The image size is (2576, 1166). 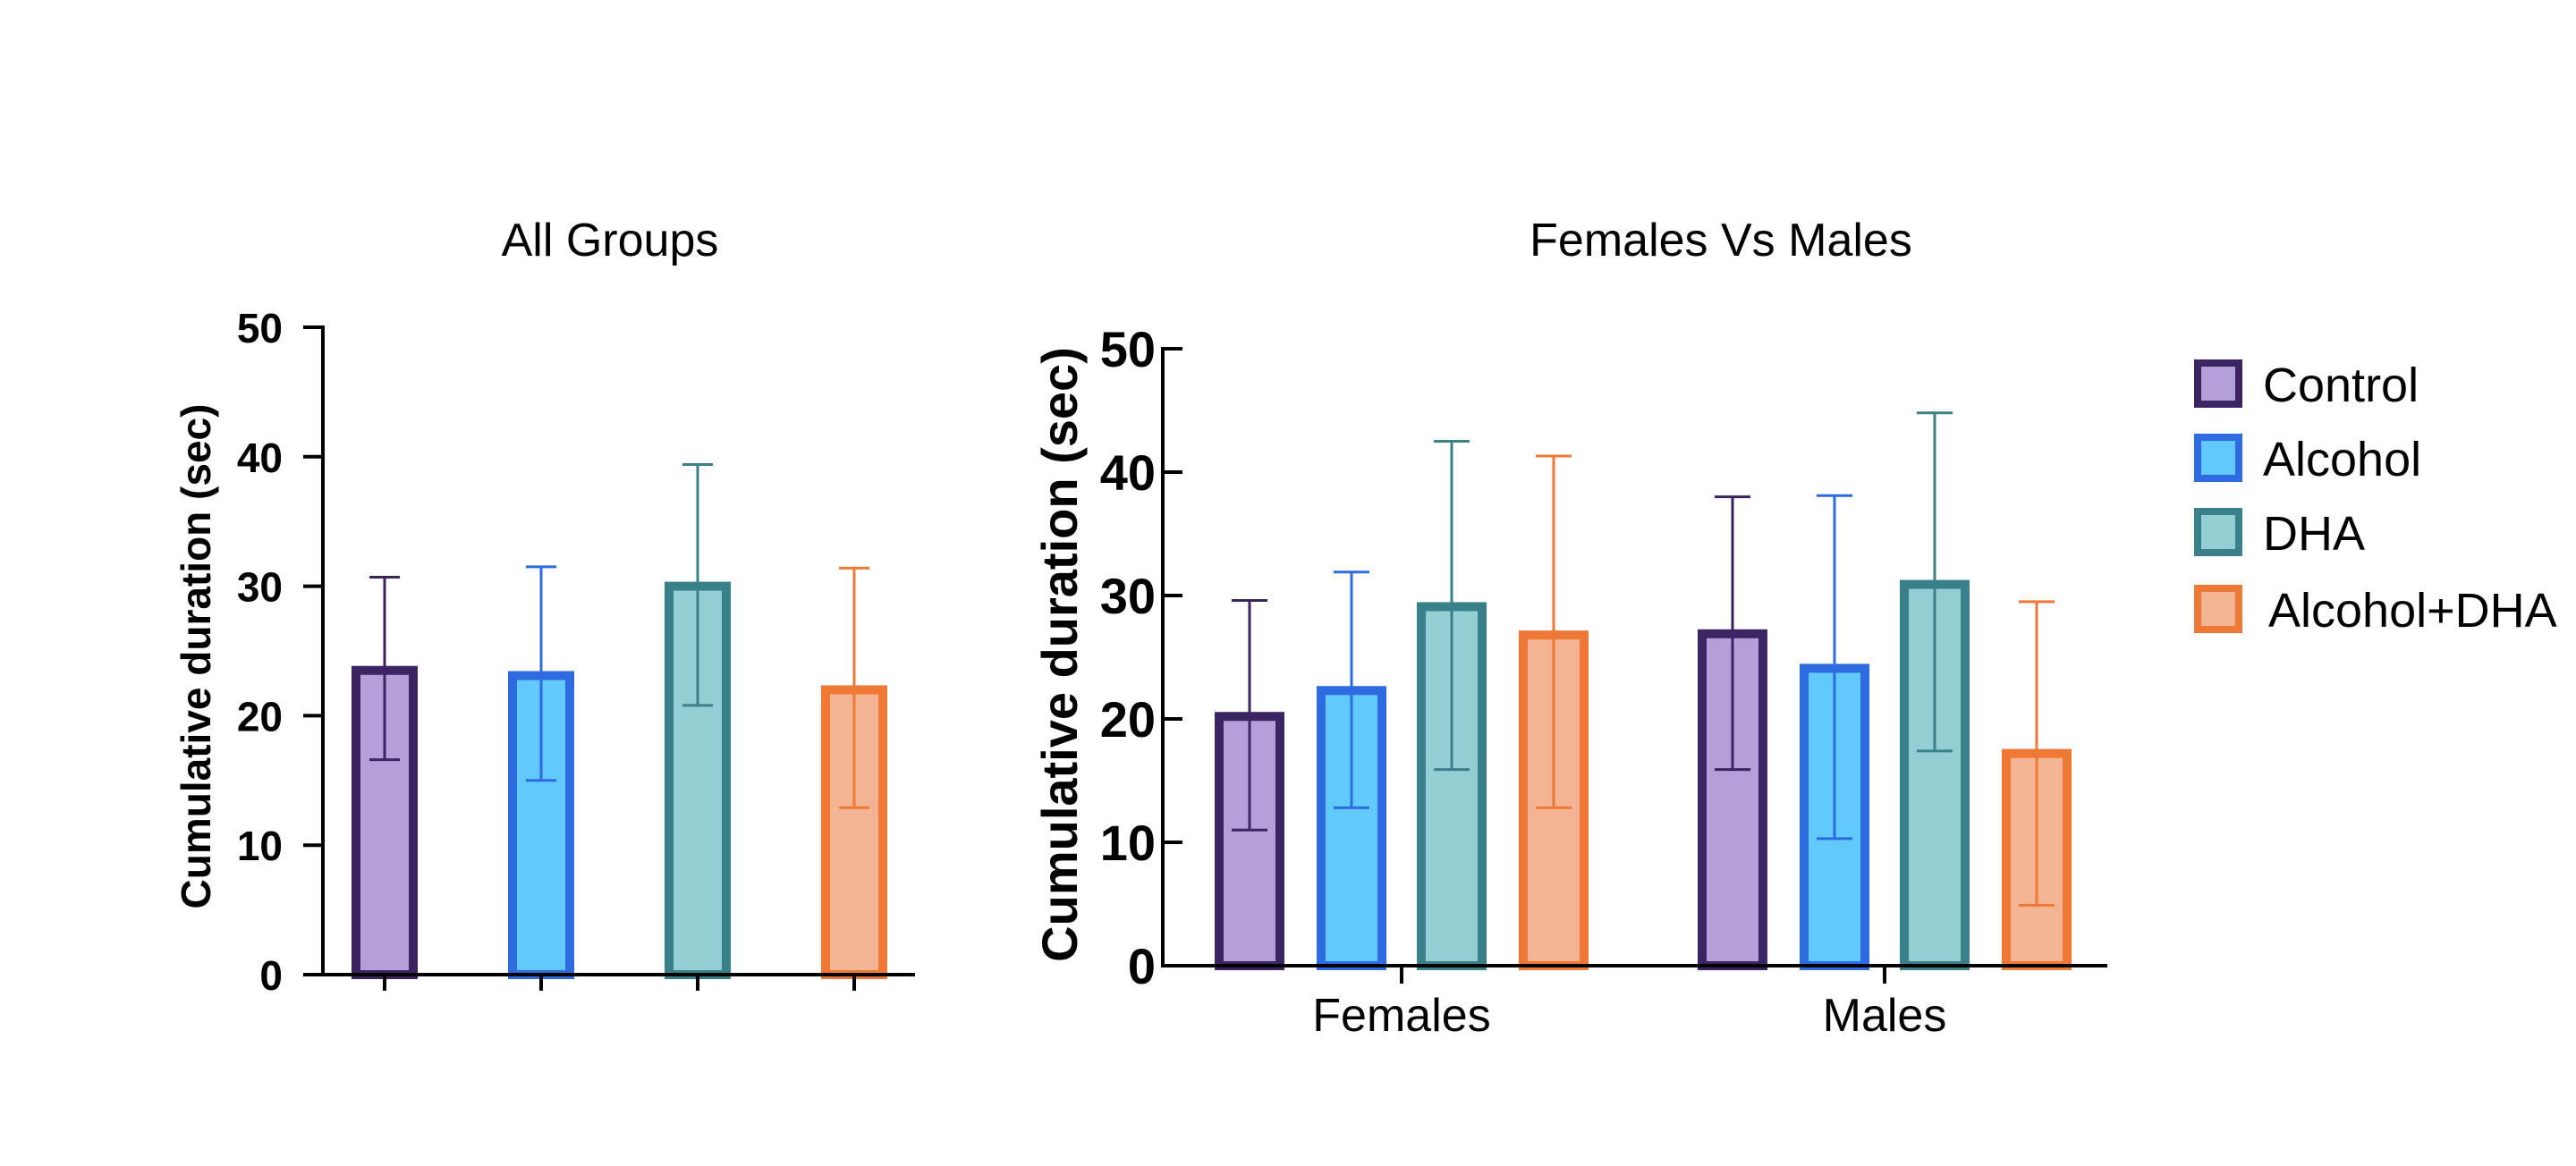 I want to click on x-tick-labels: Females Males, so click(x=1629, y=1016).